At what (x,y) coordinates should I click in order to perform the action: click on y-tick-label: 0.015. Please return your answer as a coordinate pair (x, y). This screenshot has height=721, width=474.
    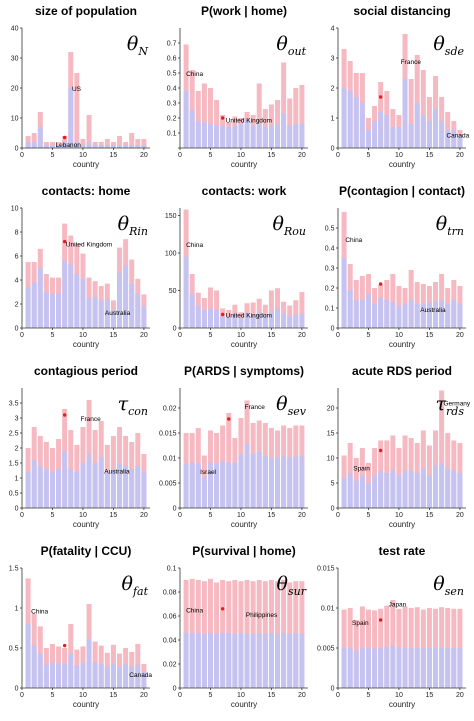
    Looking at the image, I should click on (326, 568).